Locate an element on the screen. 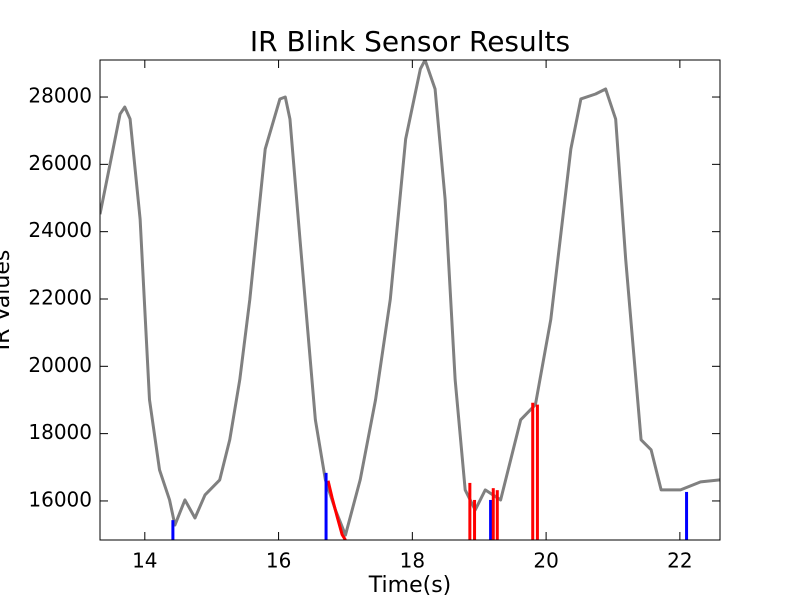  x-axis-label: Time(s) is located at coordinates (409, 585).